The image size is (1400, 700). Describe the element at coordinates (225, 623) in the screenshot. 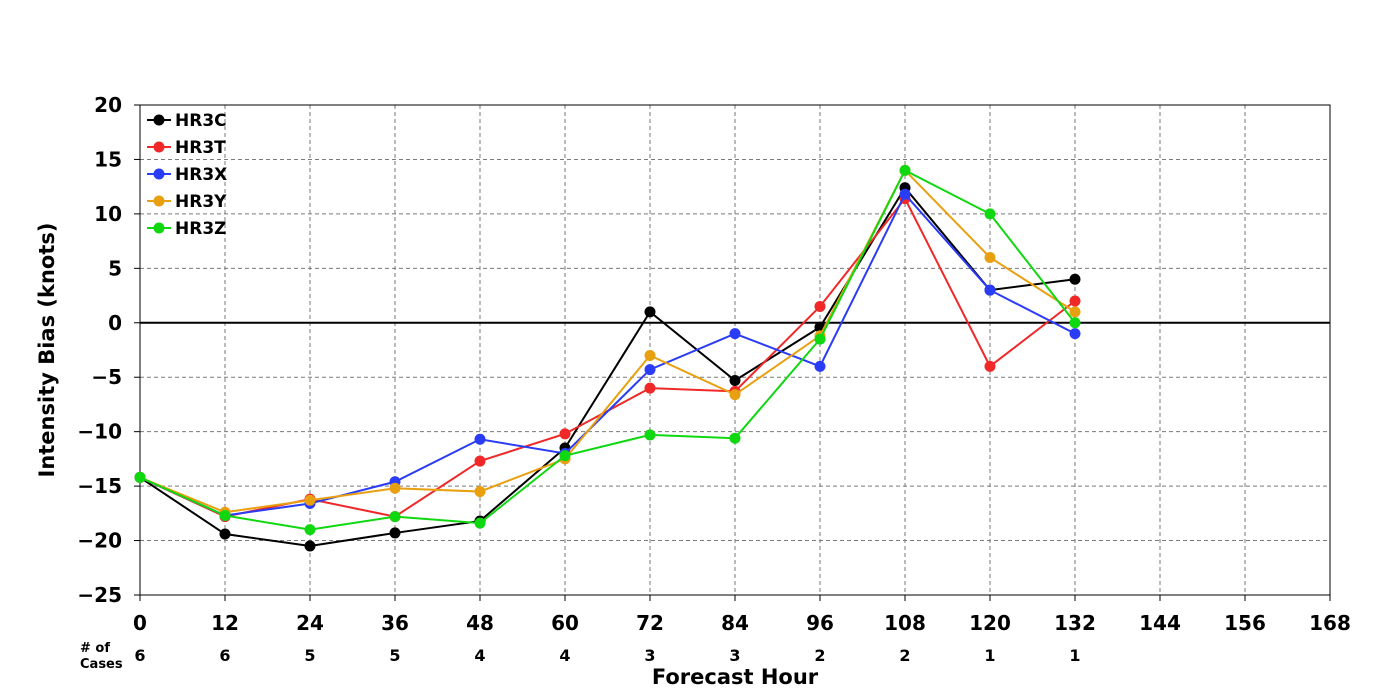

I see `x-tick-label: 12` at that location.